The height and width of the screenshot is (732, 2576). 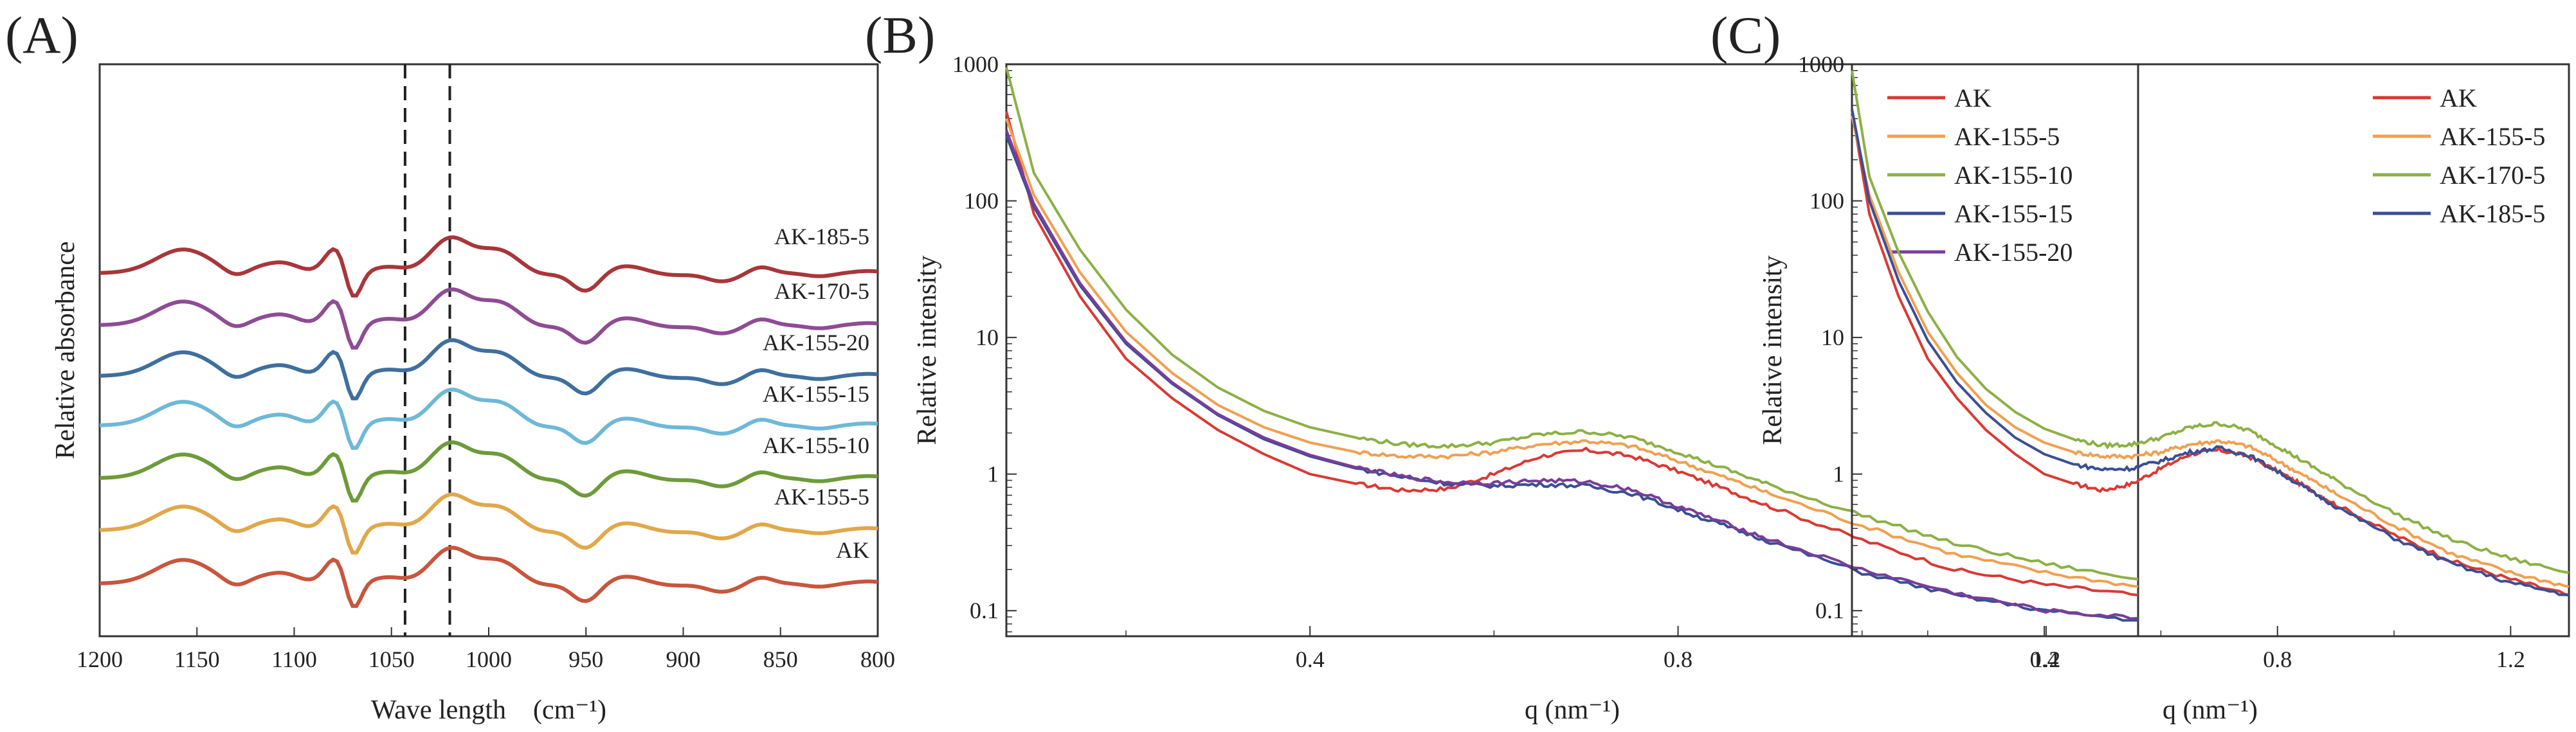 What do you see at coordinates (427, 350) in the screenshot?
I see `panel-a-dashed-lines` at bounding box center [427, 350].